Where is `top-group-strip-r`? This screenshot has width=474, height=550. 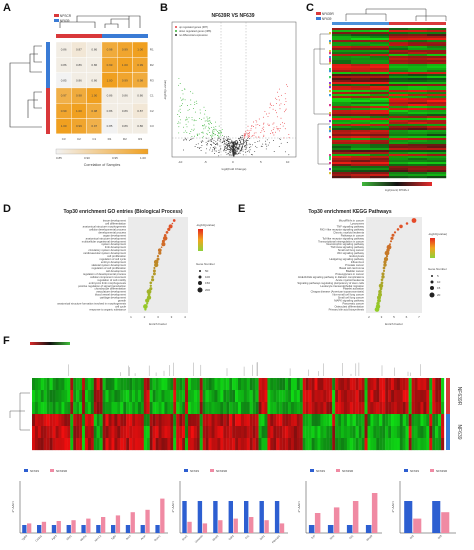 top-group-strip-r is located at coordinates (79, 36).